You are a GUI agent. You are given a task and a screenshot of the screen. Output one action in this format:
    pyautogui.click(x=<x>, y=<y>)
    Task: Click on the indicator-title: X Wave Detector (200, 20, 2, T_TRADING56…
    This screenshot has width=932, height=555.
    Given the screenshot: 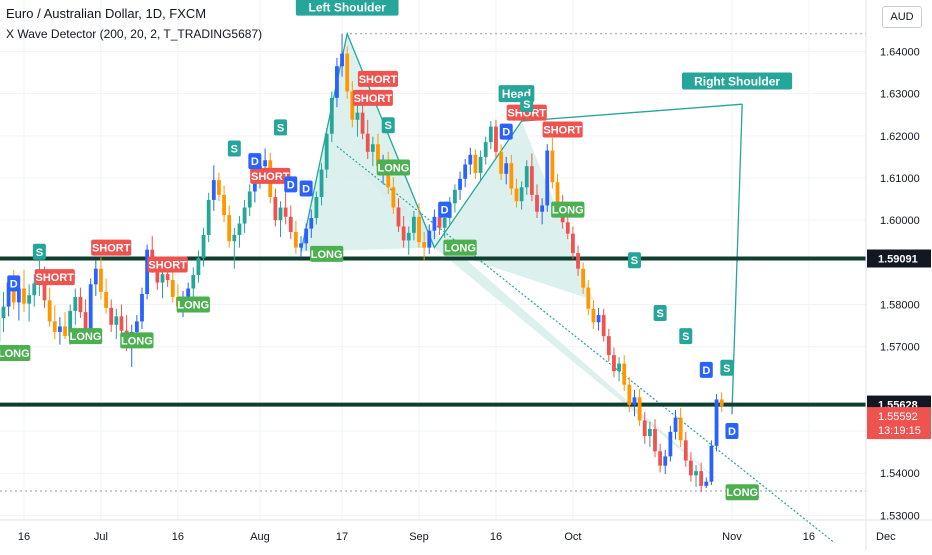 What is the action you would take?
    pyautogui.click(x=134, y=34)
    